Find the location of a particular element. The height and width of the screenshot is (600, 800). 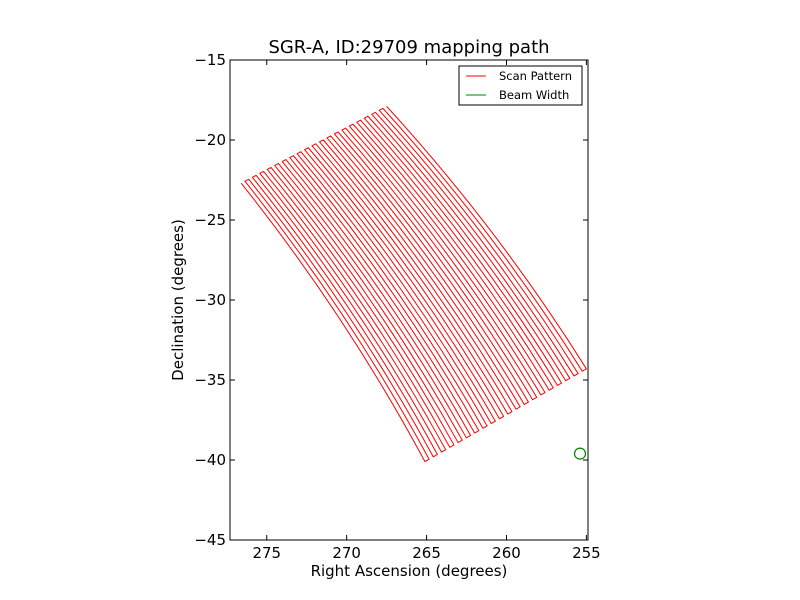

y-tick-label: −35 is located at coordinates (210, 380).